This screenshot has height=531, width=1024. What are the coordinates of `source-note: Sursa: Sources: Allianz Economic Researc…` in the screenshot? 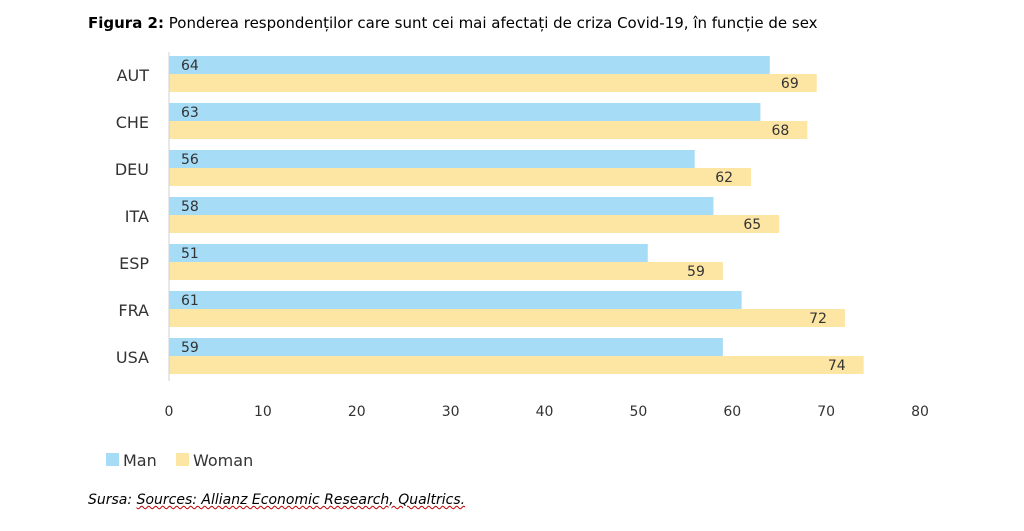 It's located at (276, 500).